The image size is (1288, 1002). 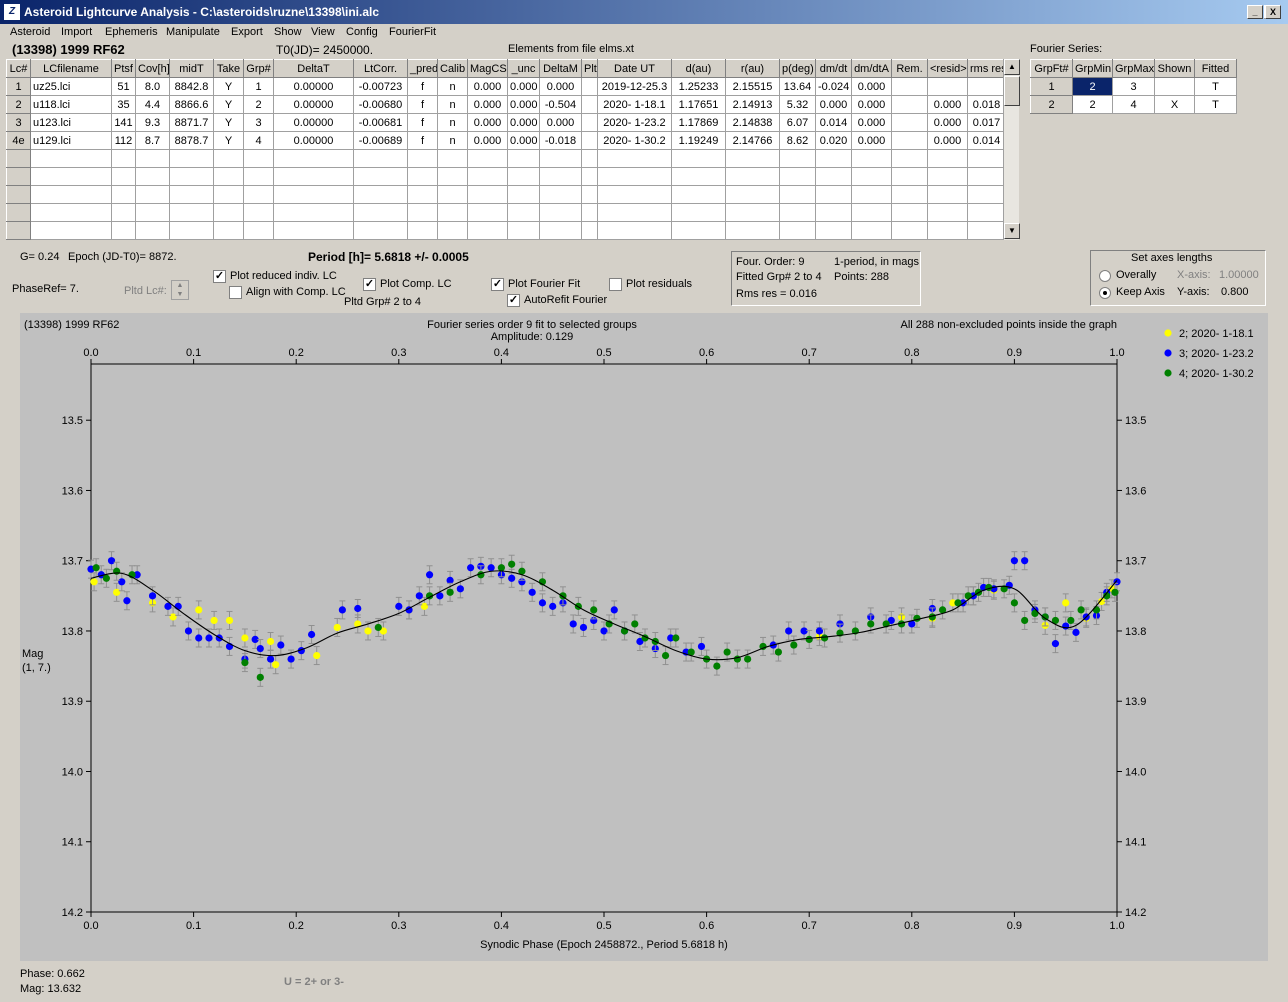 What do you see at coordinates (1215, 68) in the screenshot?
I see `fourier-col-header: Fitted` at bounding box center [1215, 68].